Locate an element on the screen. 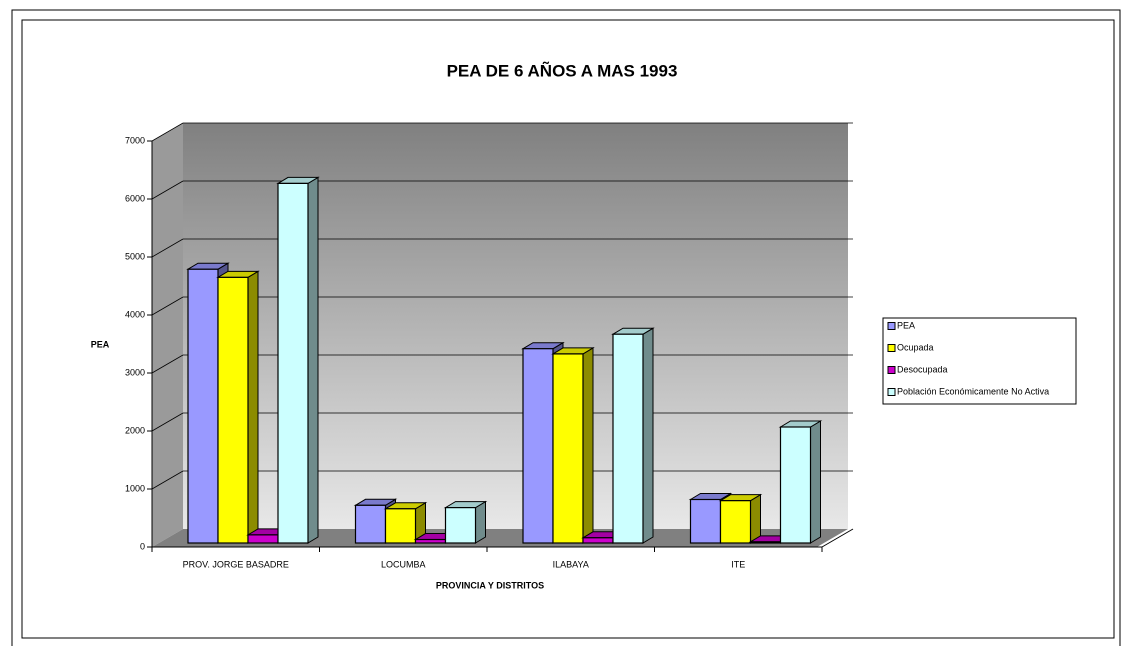  x-axis-depth is located at coordinates (837, 538).